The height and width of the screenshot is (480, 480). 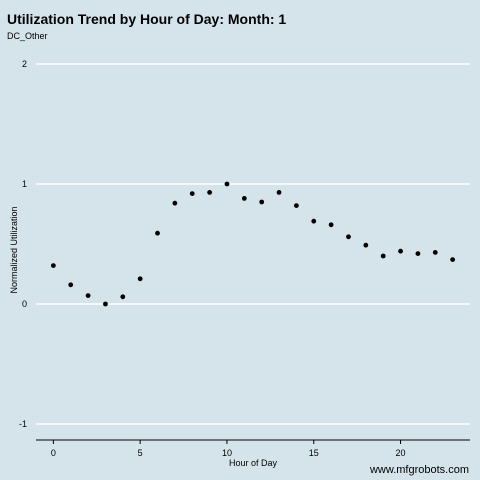 I want to click on x-tick-label: 15, so click(x=314, y=453).